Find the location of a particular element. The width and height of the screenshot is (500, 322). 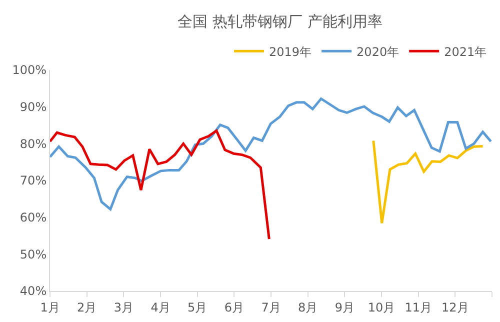

y-tick-label: 70% is located at coordinates (33, 181).